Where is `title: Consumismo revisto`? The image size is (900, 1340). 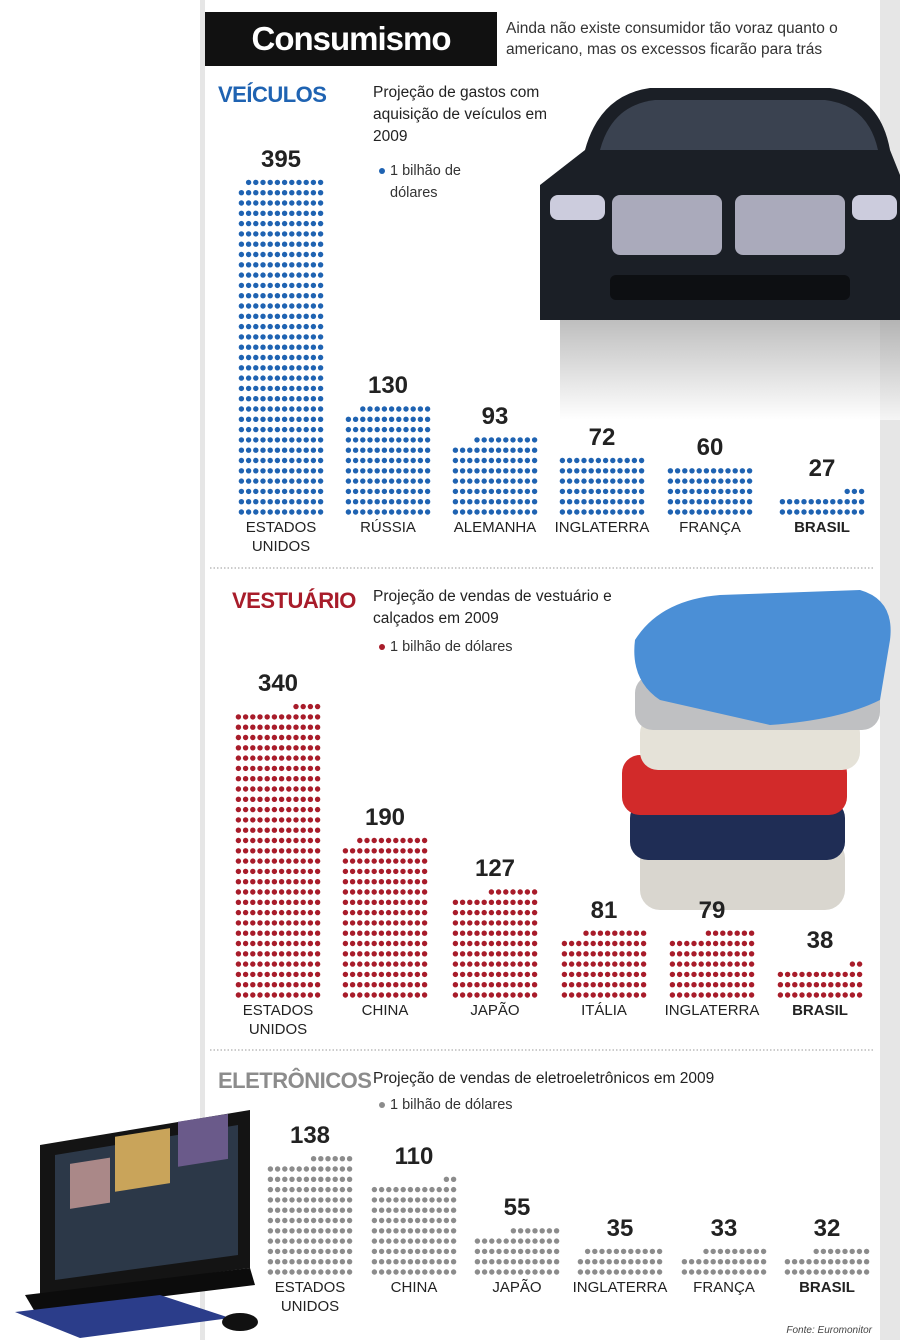
title: Consumismo revisto is located at coordinates (351, 61).